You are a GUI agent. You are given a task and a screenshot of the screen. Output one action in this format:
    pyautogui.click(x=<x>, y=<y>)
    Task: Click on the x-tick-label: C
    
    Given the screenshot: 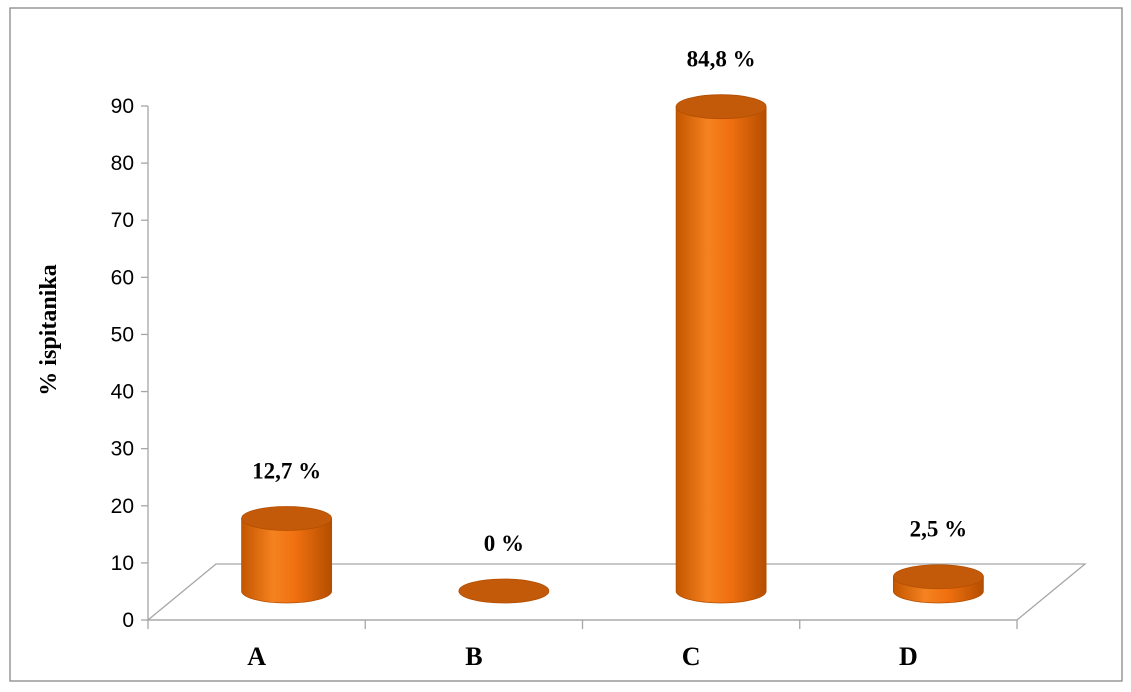 What is the action you would take?
    pyautogui.click(x=691, y=656)
    